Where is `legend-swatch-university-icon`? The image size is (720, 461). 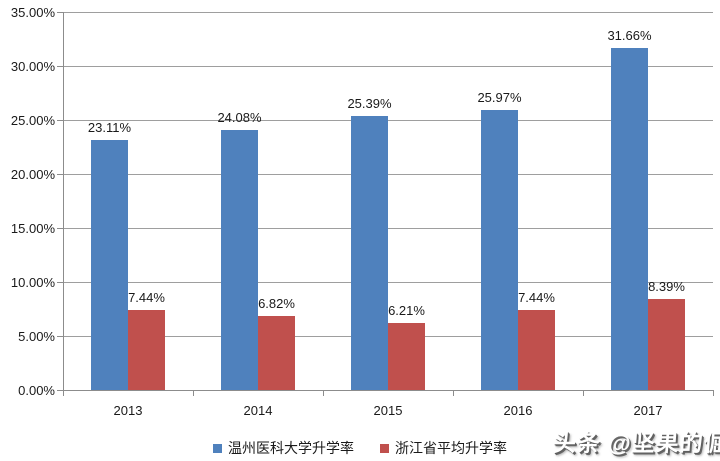
legend-swatch-university-icon is located at coordinates (217, 448).